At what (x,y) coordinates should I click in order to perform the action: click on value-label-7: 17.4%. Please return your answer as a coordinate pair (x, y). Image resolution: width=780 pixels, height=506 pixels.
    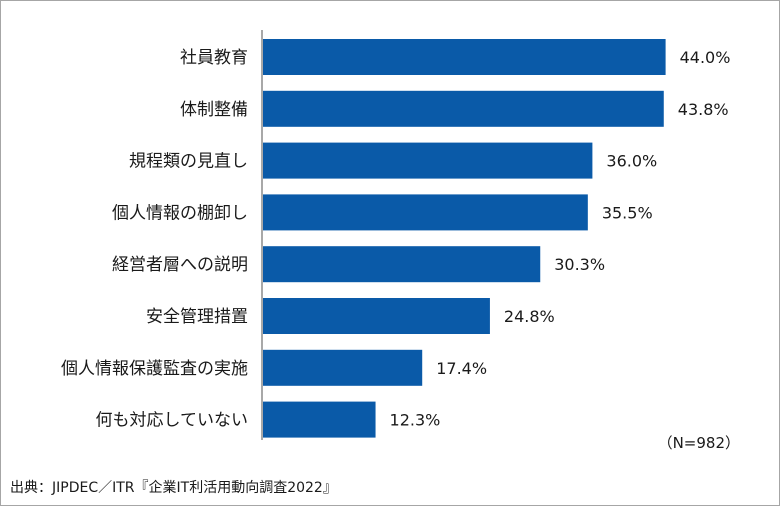
    Looking at the image, I should click on (461, 368).